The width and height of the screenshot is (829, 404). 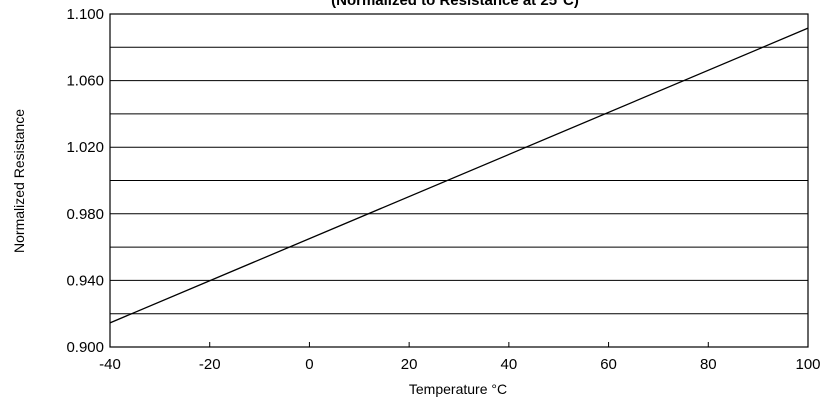 What do you see at coordinates (85, 14) in the screenshot?
I see `y-tick-label: 1.100` at bounding box center [85, 14].